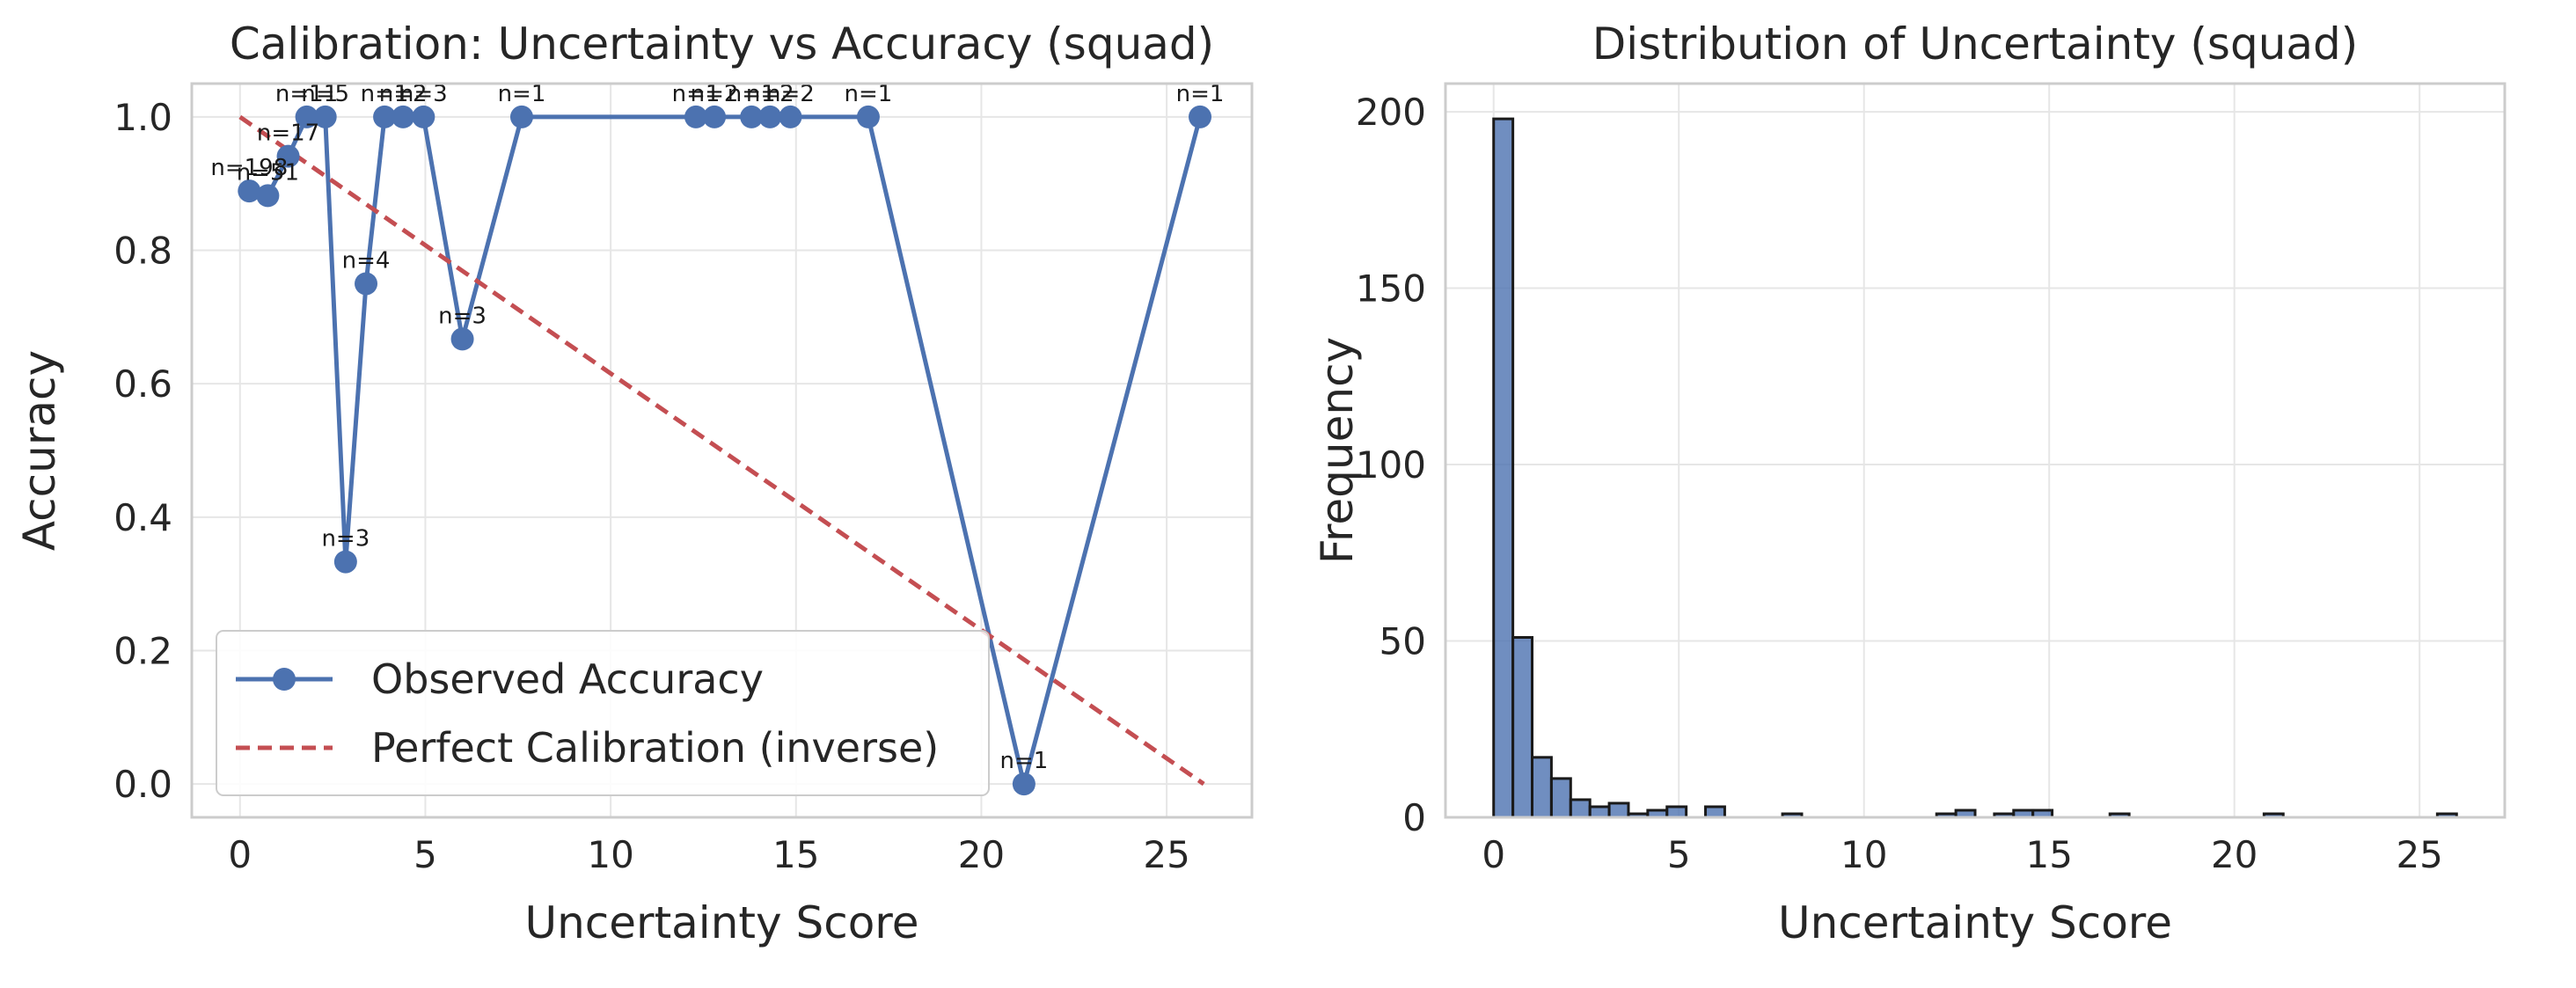 Image resolution: width=2576 pixels, height=988 pixels. What do you see at coordinates (142, 650) in the screenshot?
I see `y-tick-label: 0.2` at bounding box center [142, 650].